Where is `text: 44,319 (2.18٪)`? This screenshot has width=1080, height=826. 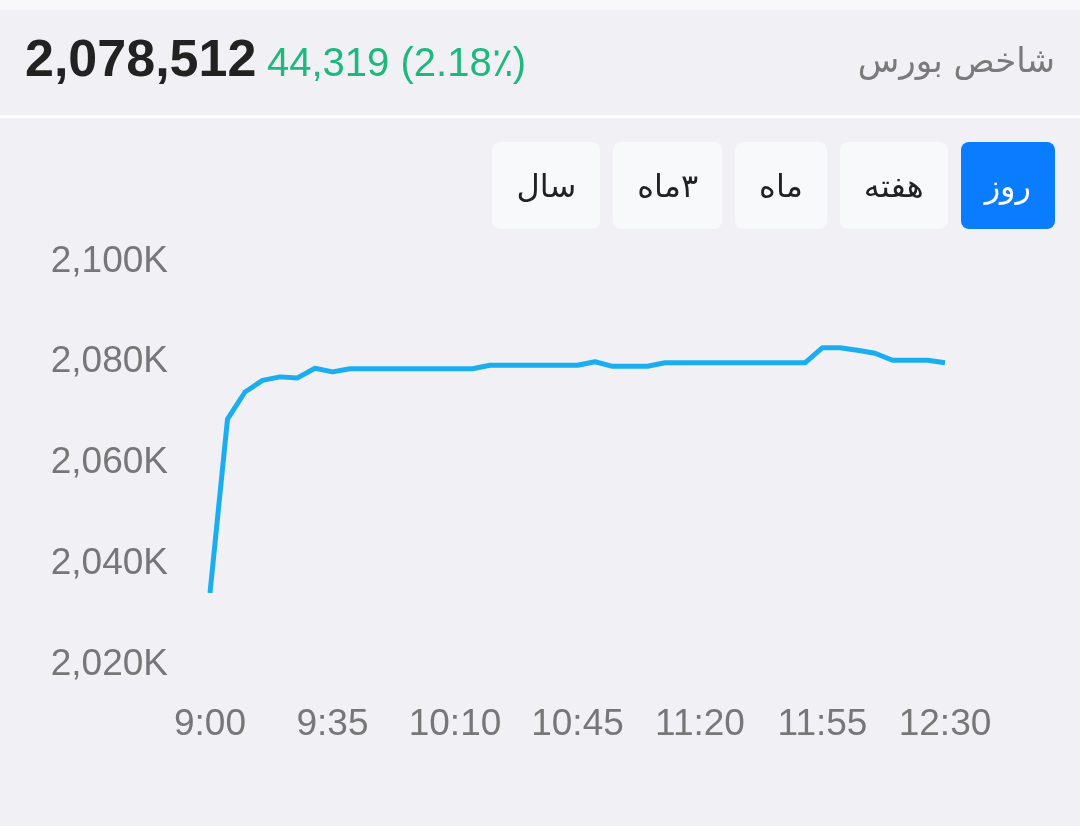
text: 44,319 (2.18٪) is located at coordinates (396, 62).